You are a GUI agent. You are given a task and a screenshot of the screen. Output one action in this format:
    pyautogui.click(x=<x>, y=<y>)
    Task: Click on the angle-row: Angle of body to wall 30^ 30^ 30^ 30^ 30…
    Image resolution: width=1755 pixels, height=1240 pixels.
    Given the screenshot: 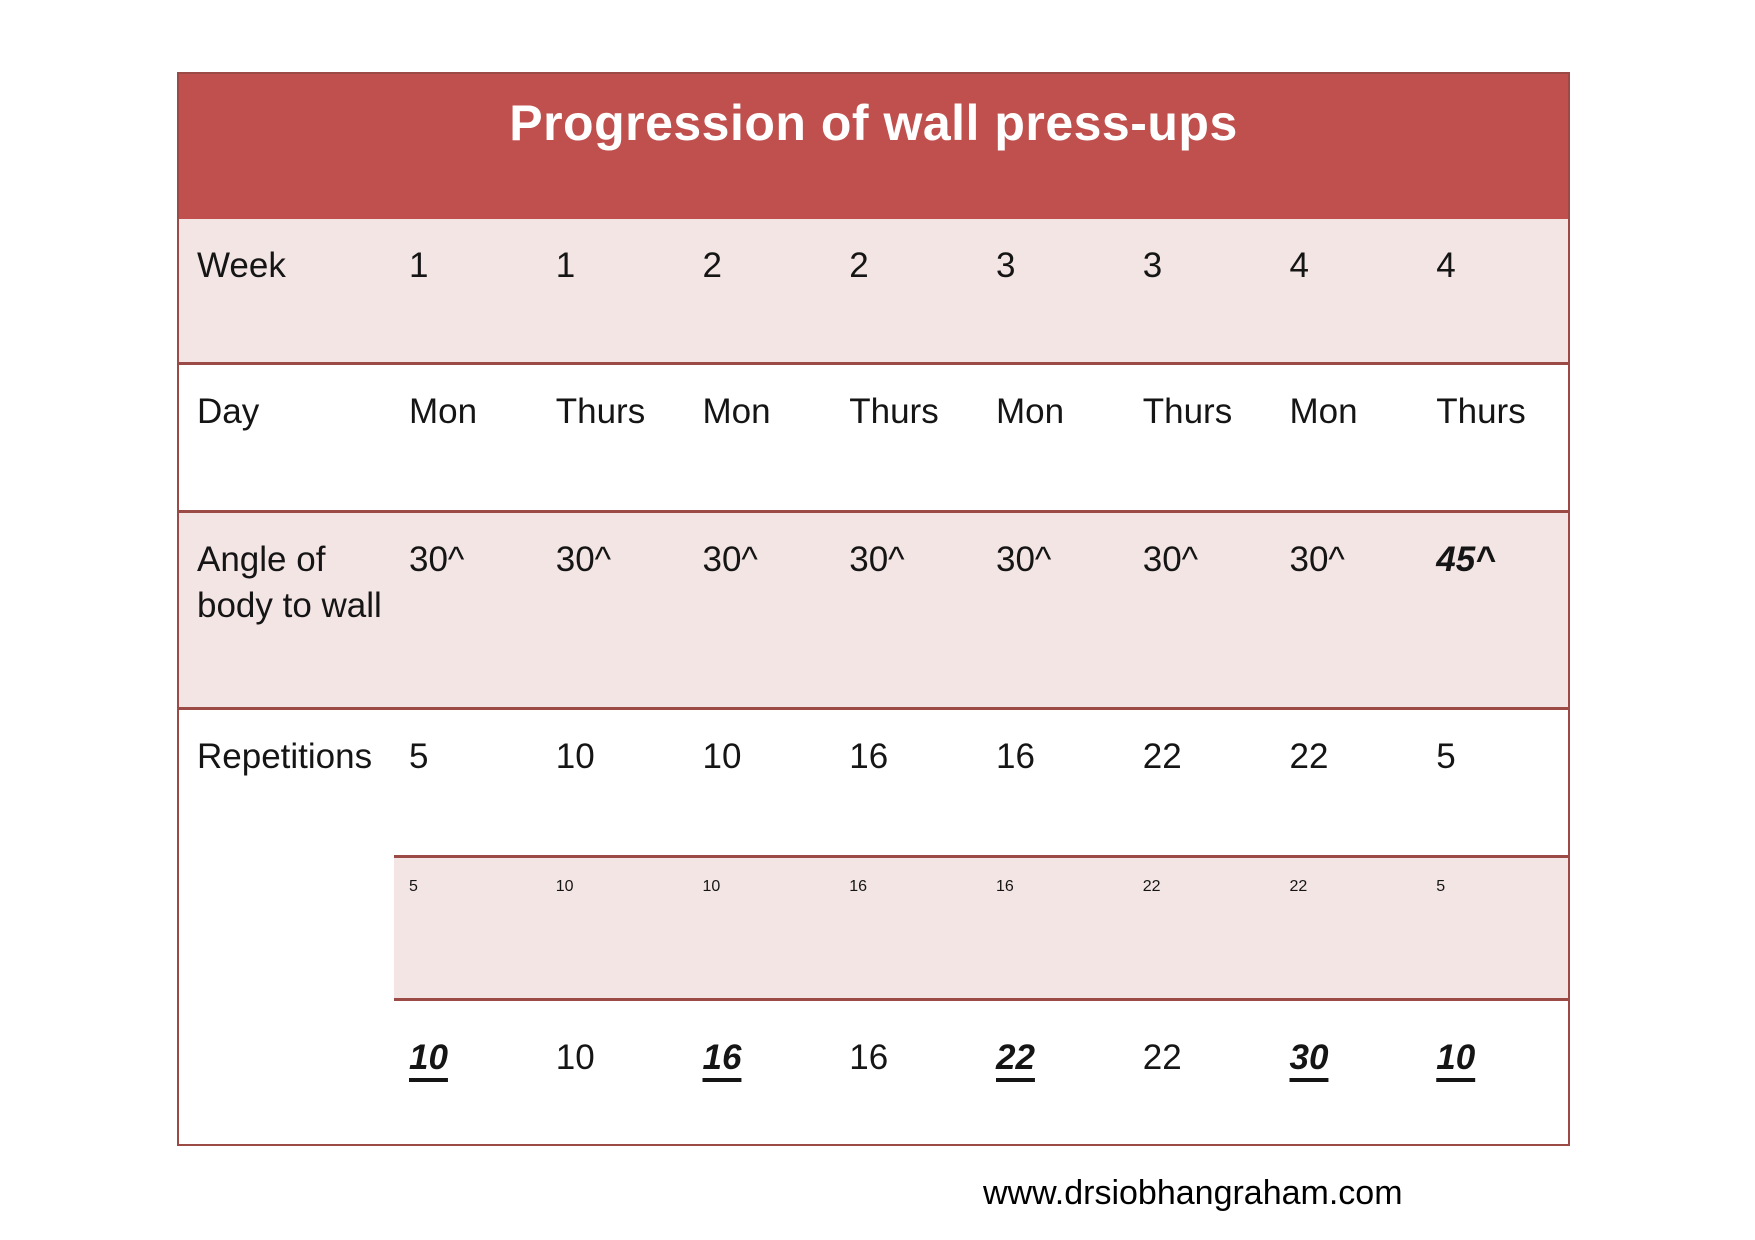 What is the action you would take?
    pyautogui.click(x=873, y=611)
    